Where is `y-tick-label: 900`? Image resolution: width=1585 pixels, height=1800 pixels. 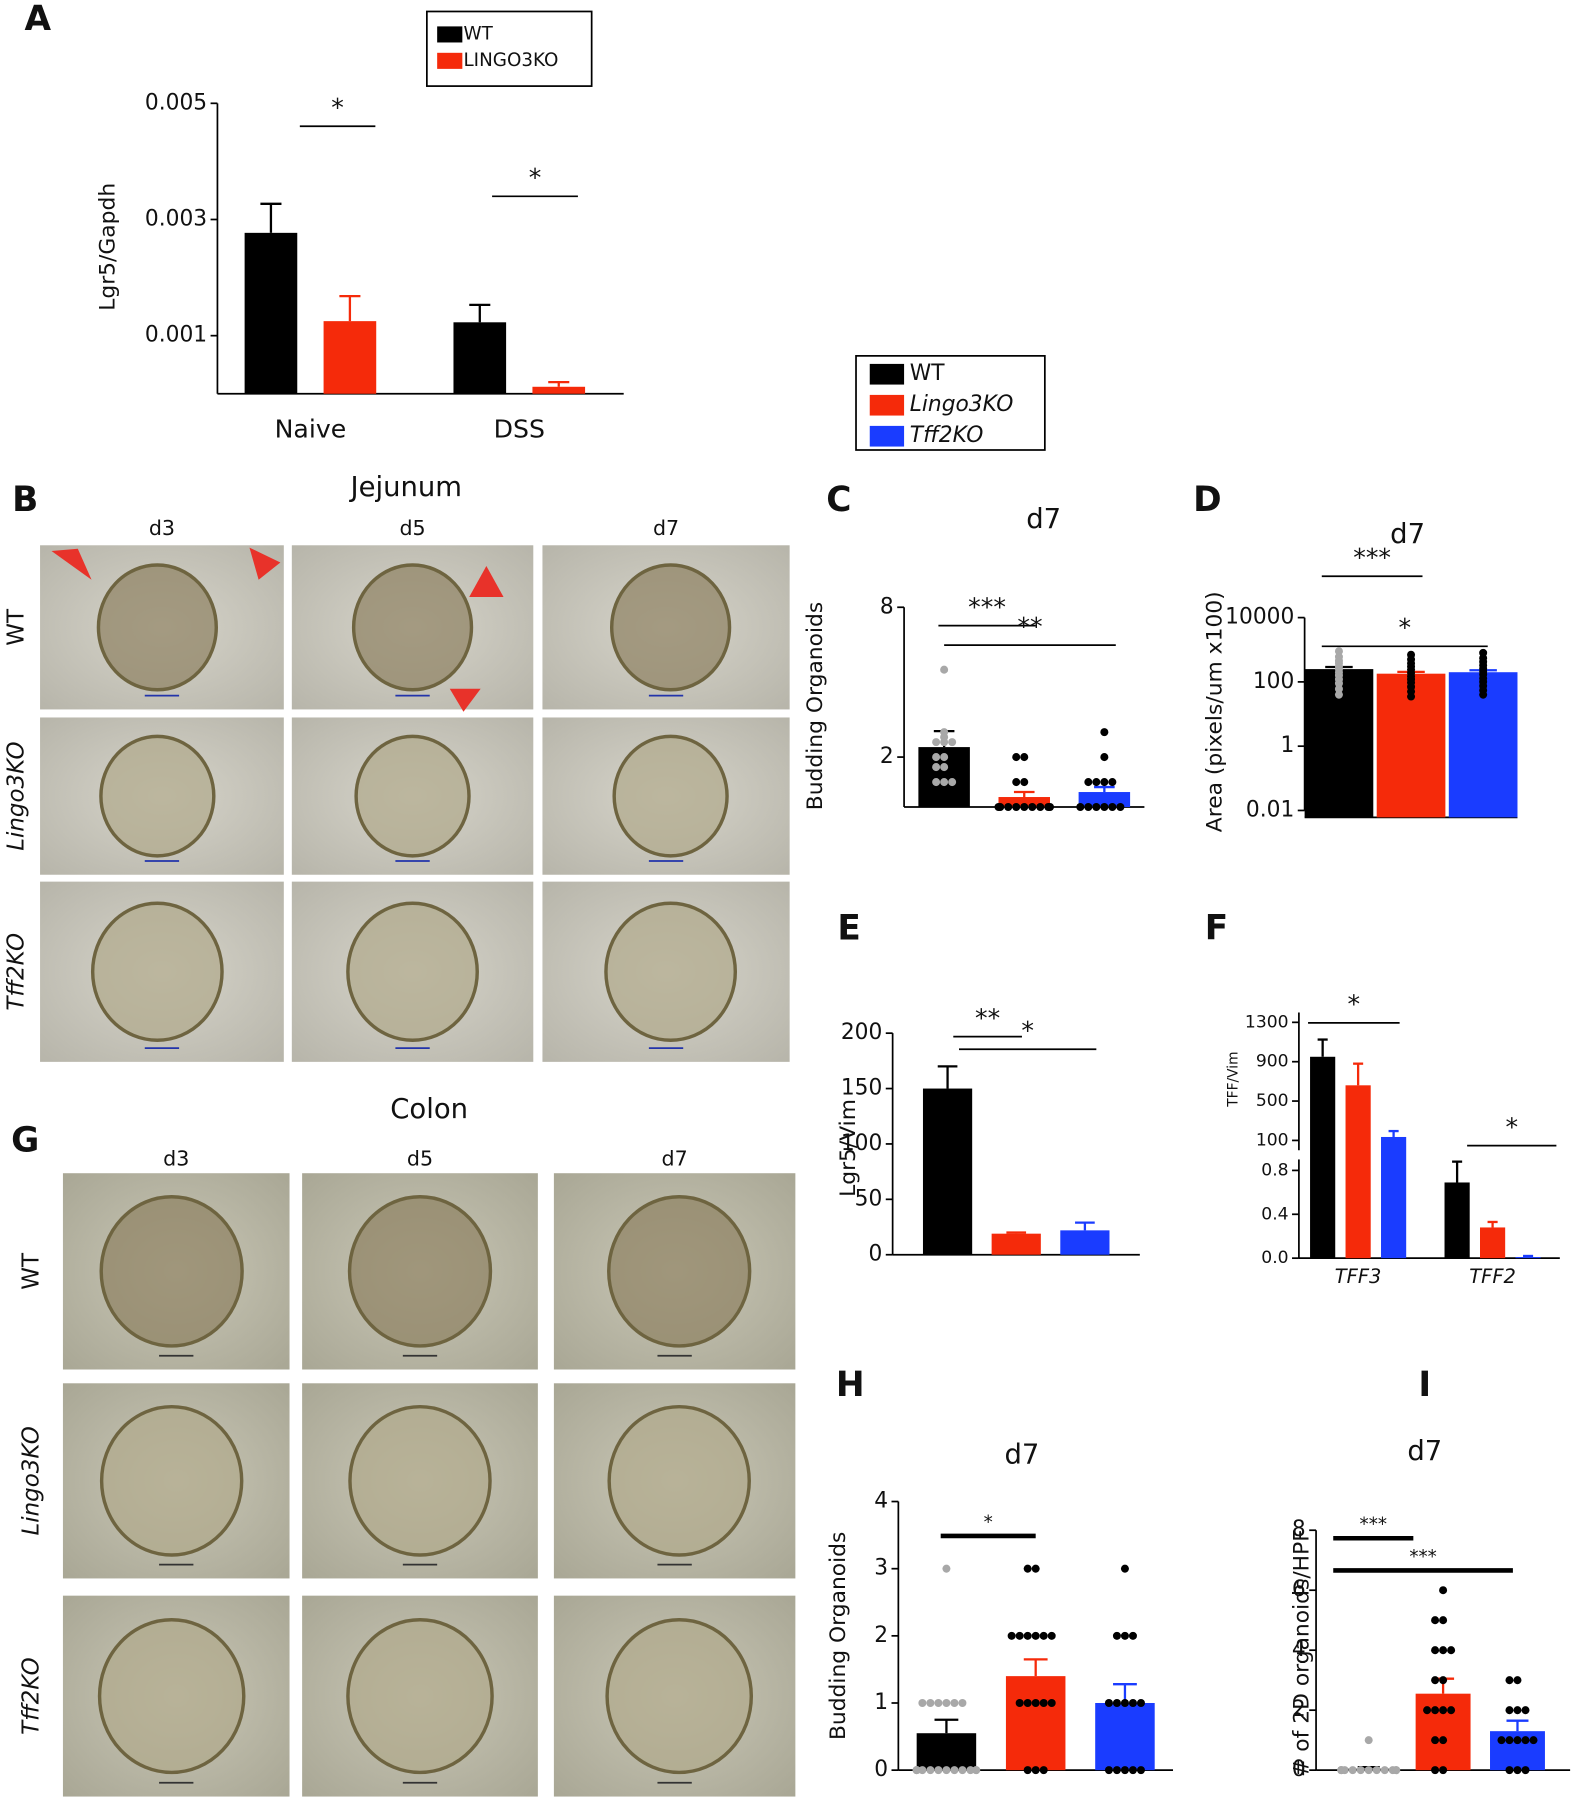
y-tick-label: 900 is located at coordinates (1272, 1062).